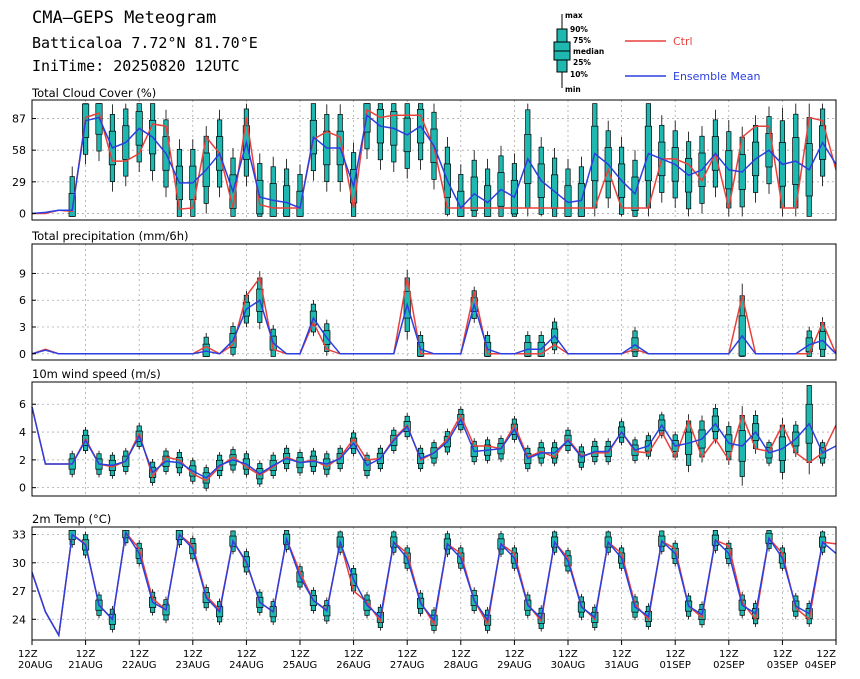 This screenshot has width=860, height=679. I want to click on legend-label-75: 75%, so click(582, 40).